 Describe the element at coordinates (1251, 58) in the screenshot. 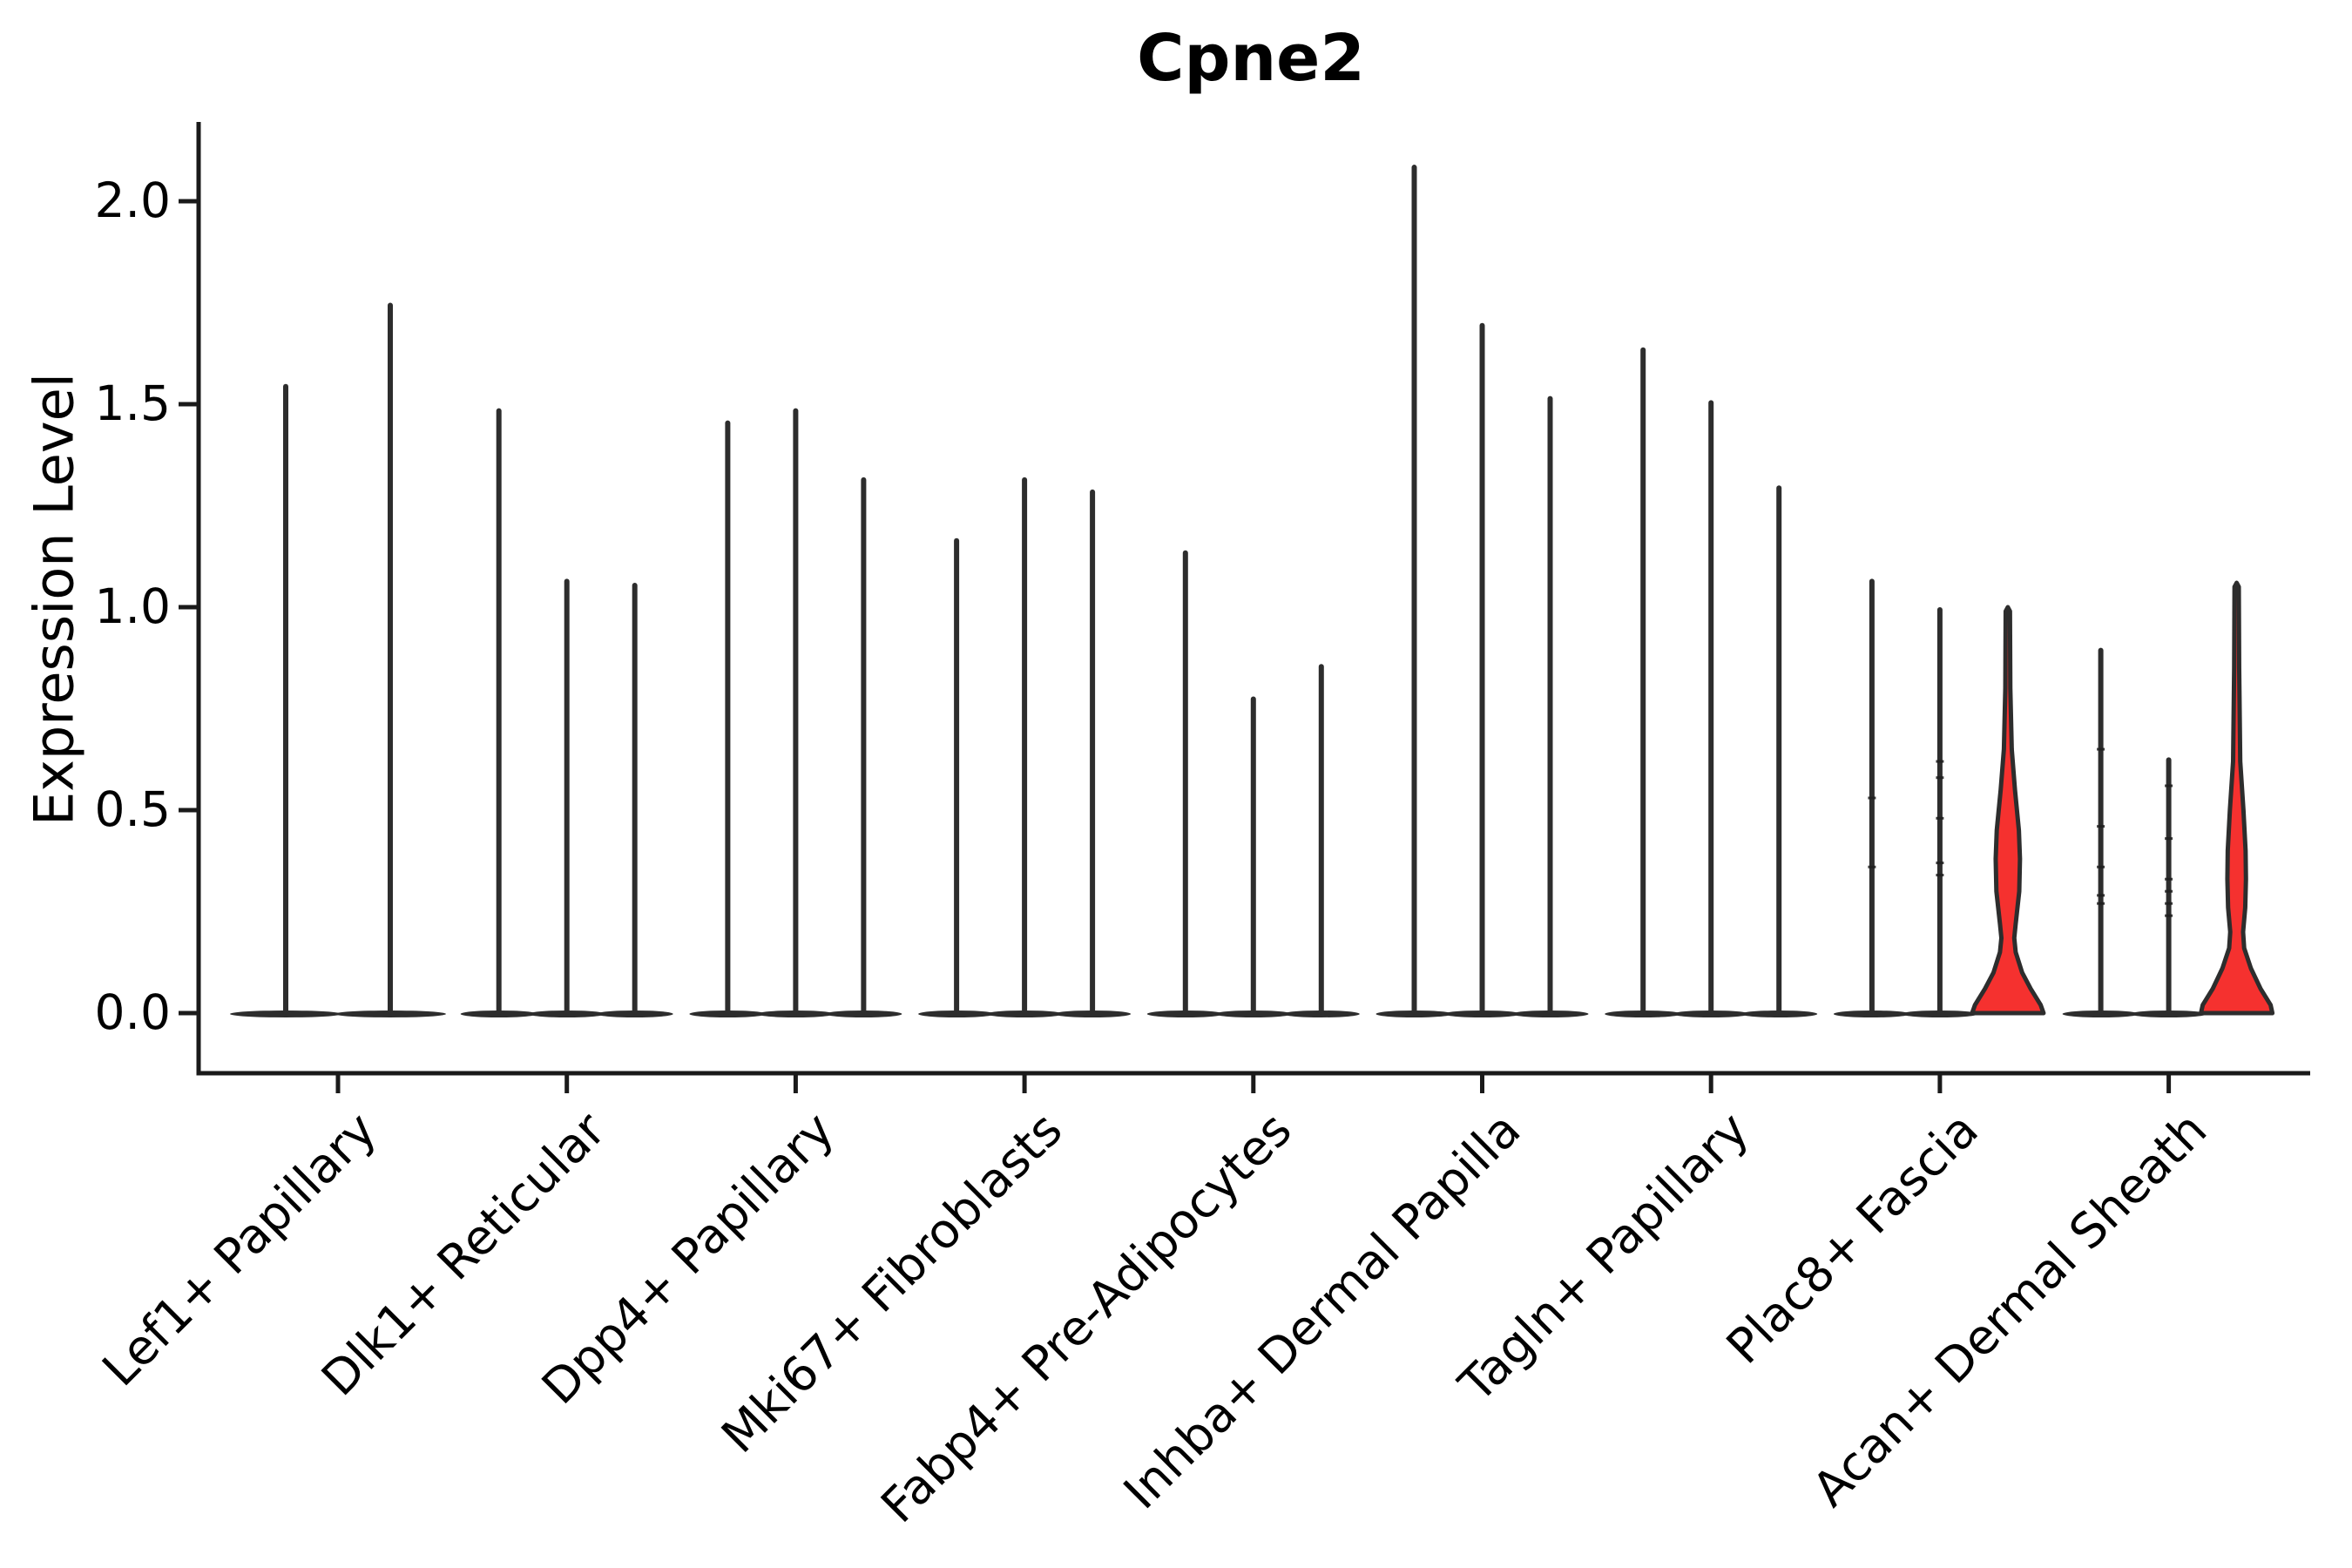

I see `chart-title: Cpne2` at that location.